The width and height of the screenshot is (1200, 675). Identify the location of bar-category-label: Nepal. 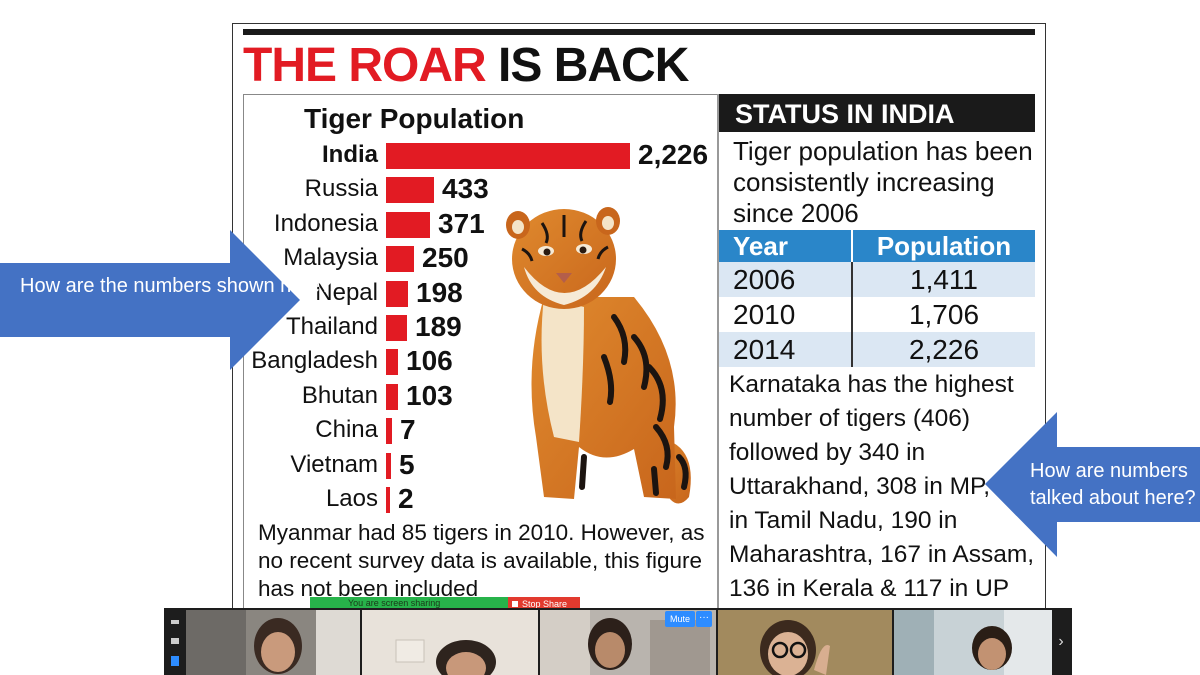
(346, 292).